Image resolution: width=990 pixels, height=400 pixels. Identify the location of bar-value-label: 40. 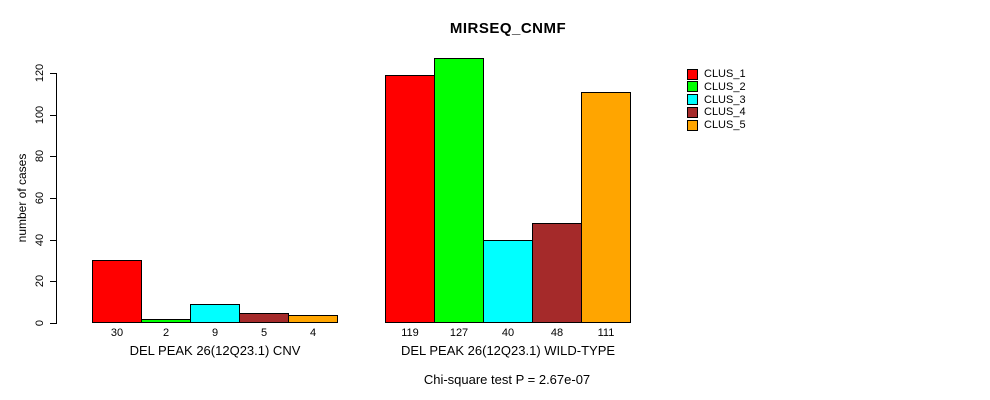
(508, 333).